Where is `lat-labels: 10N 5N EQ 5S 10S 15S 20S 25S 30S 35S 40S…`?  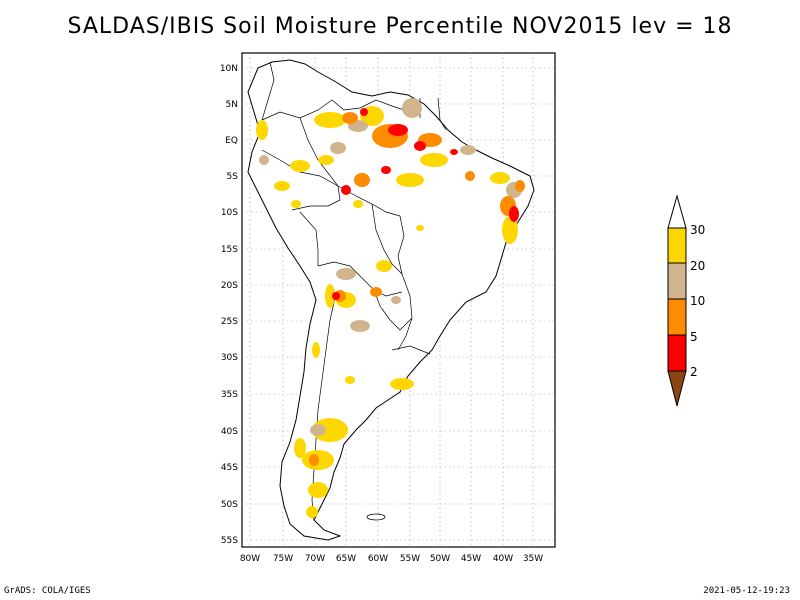
lat-labels: 10N 5N EQ 5S 10S 15S 20S 25S 30S 35S 40S… is located at coordinates (229, 305).